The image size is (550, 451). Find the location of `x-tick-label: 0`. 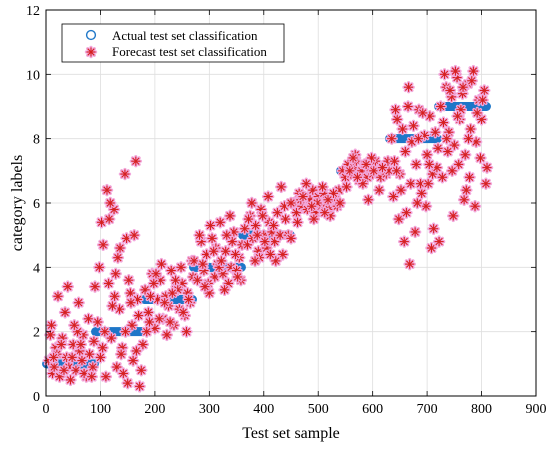

x-tick-label: 0 is located at coordinates (46, 409).